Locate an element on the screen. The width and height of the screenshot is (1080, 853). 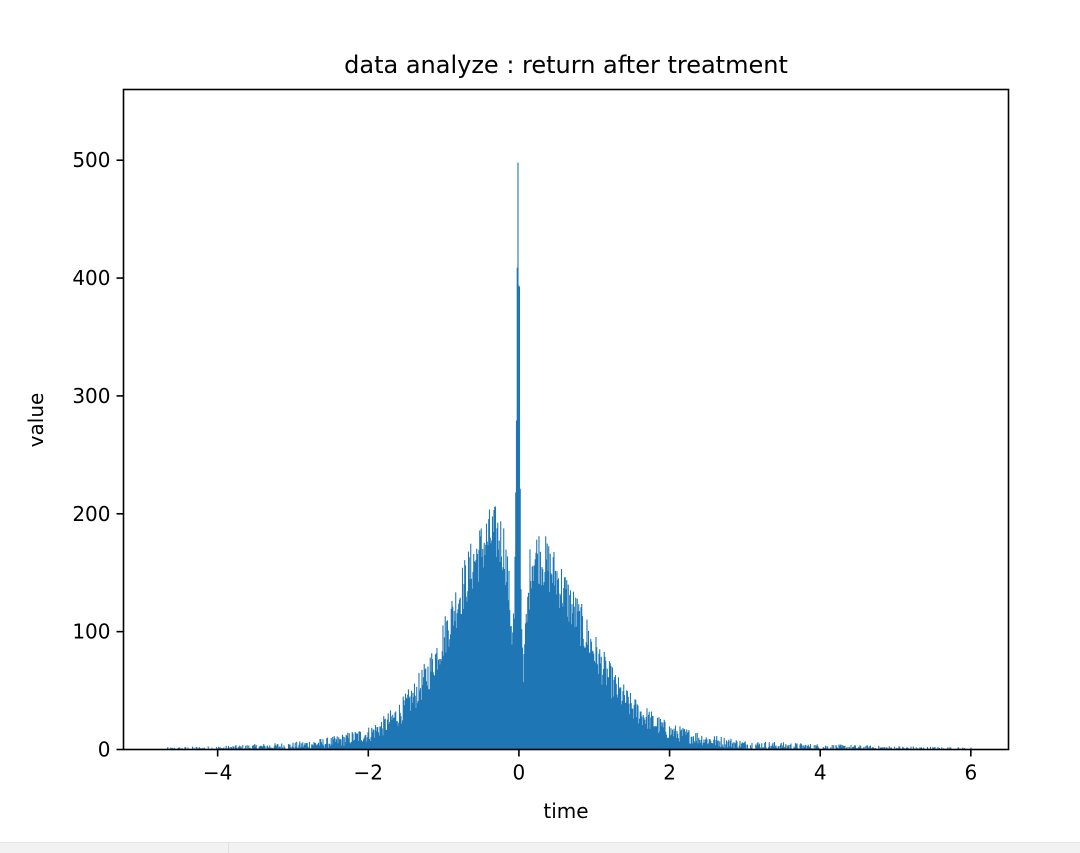
x-tick-label: −2 is located at coordinates (368, 773).